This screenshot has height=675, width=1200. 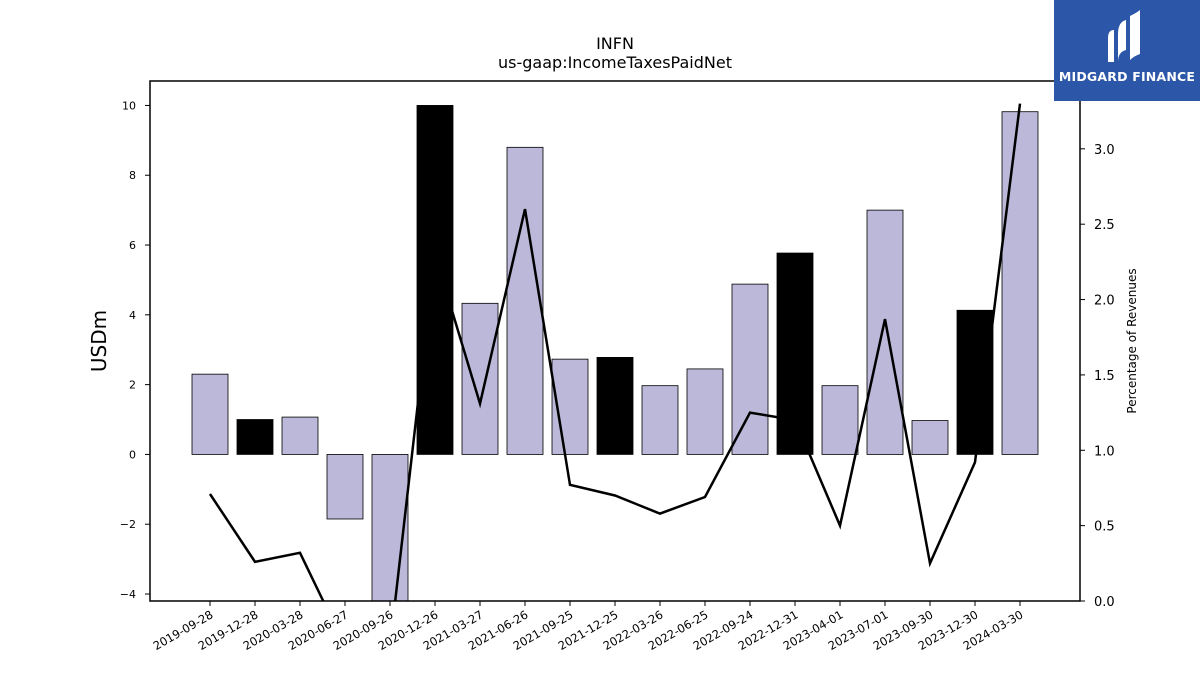 What do you see at coordinates (132, 175) in the screenshot?
I see `y-tick-label: 8` at bounding box center [132, 175].